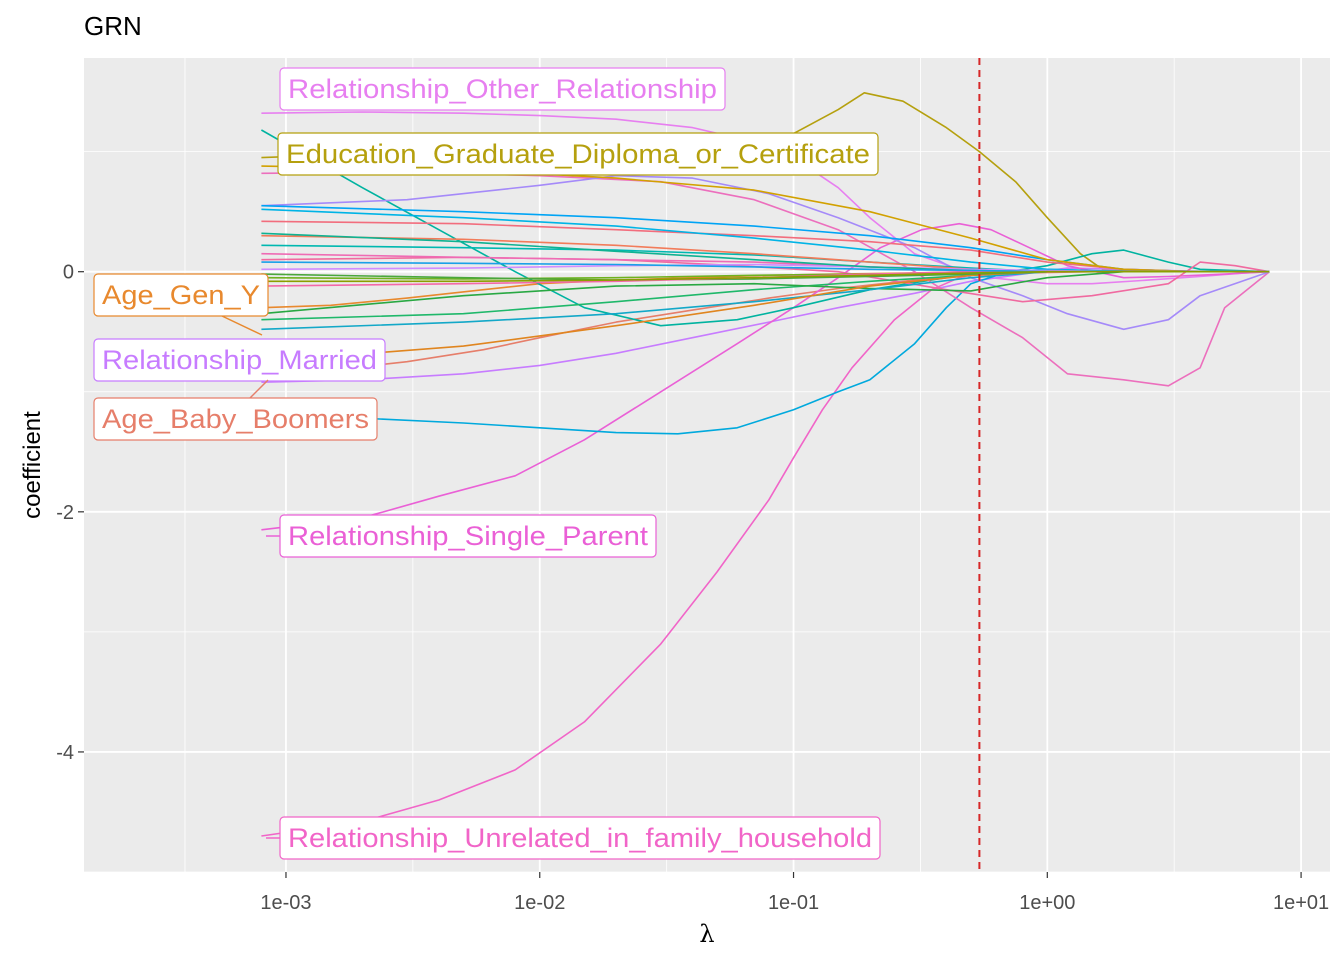  I want to click on y-axis-title: coefficient, so click(32, 465).